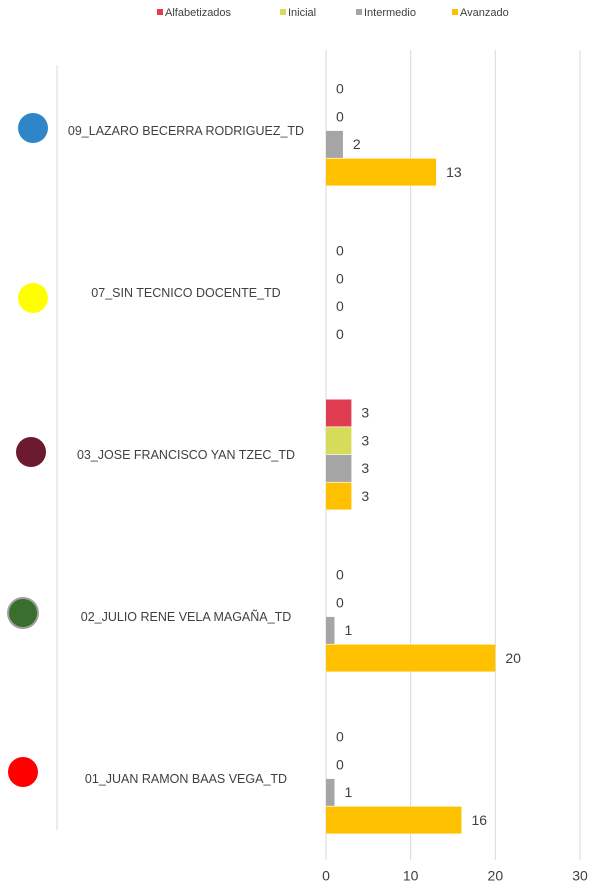  I want to click on data-label: 16, so click(479, 820).